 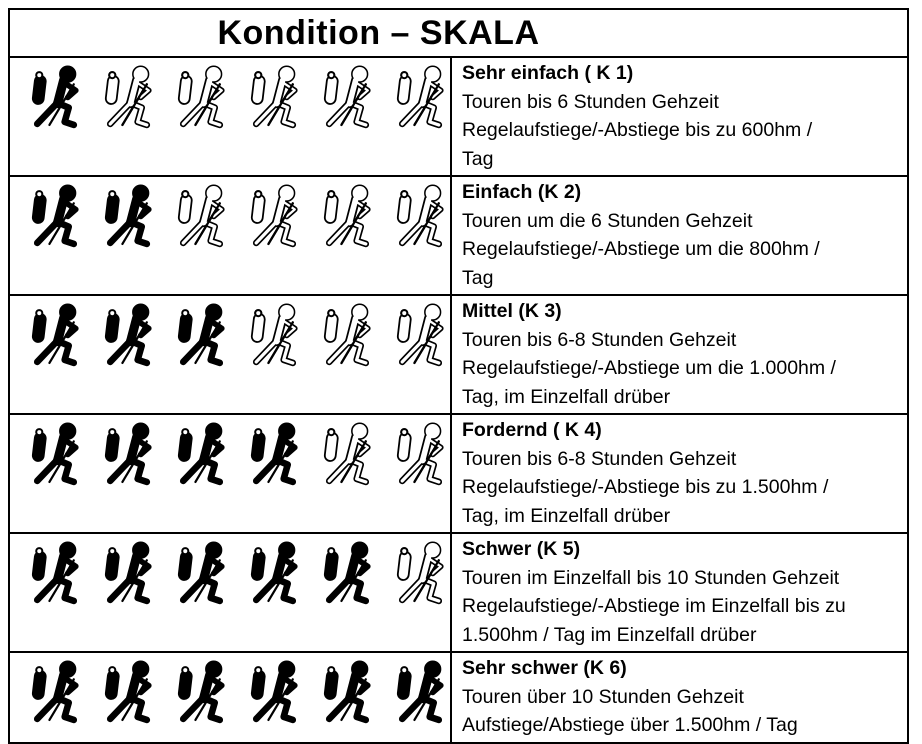 What do you see at coordinates (521, 549) in the screenshot?
I see `level-name: Schwer (K 5)` at bounding box center [521, 549].